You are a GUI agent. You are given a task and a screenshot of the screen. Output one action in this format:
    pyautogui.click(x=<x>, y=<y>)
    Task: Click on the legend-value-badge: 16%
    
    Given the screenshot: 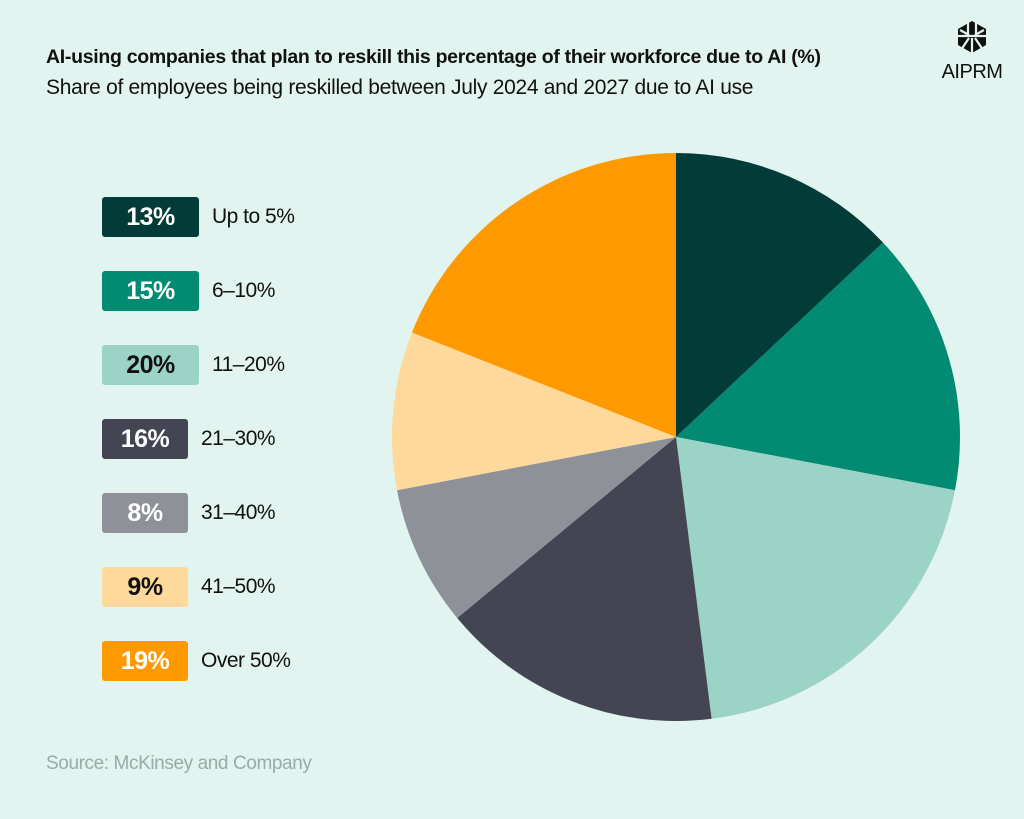 What is the action you would take?
    pyautogui.click(x=145, y=439)
    